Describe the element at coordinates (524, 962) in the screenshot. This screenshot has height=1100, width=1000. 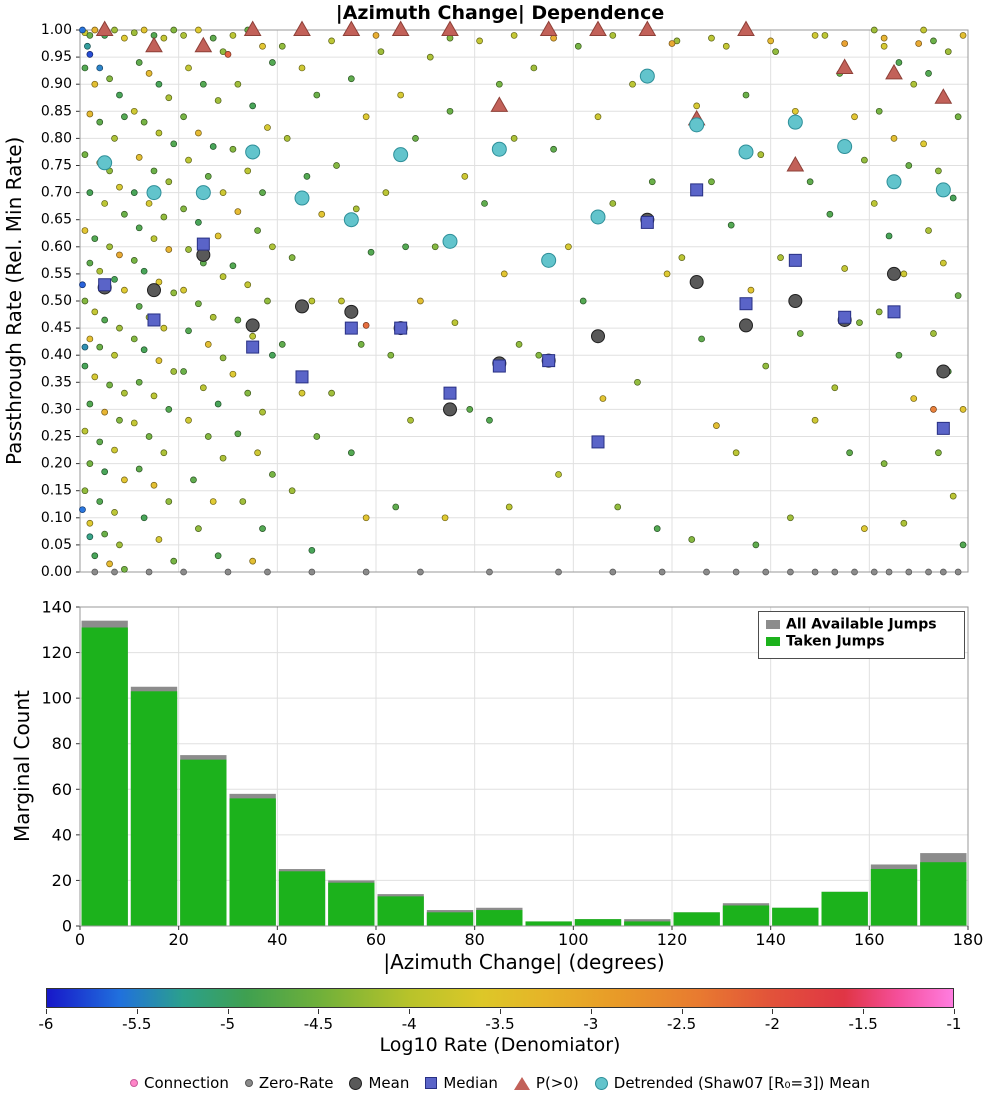
I see `x-axis-label: |Azimuth Change| (degrees)` at that location.